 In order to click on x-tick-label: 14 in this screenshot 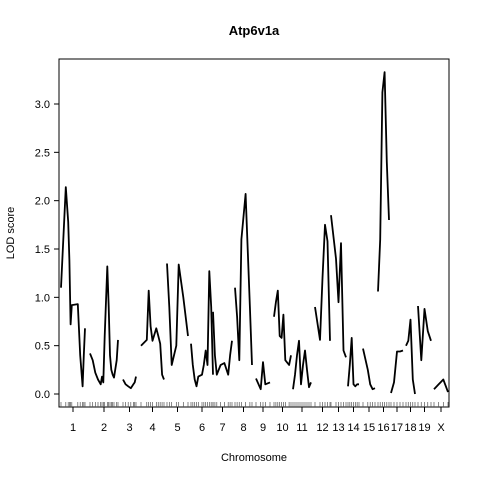, I will do `click(353, 428)`.